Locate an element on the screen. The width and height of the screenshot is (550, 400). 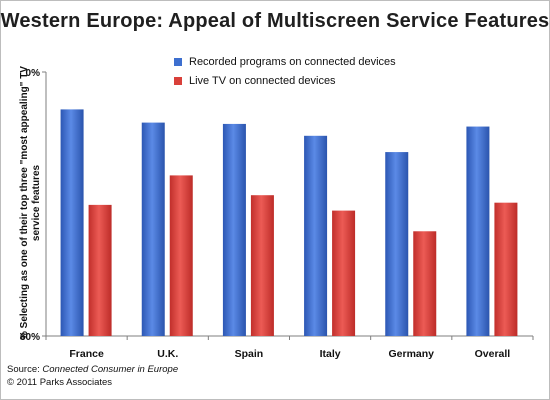
source-title: Connected Consumer in Europe is located at coordinates (110, 369).